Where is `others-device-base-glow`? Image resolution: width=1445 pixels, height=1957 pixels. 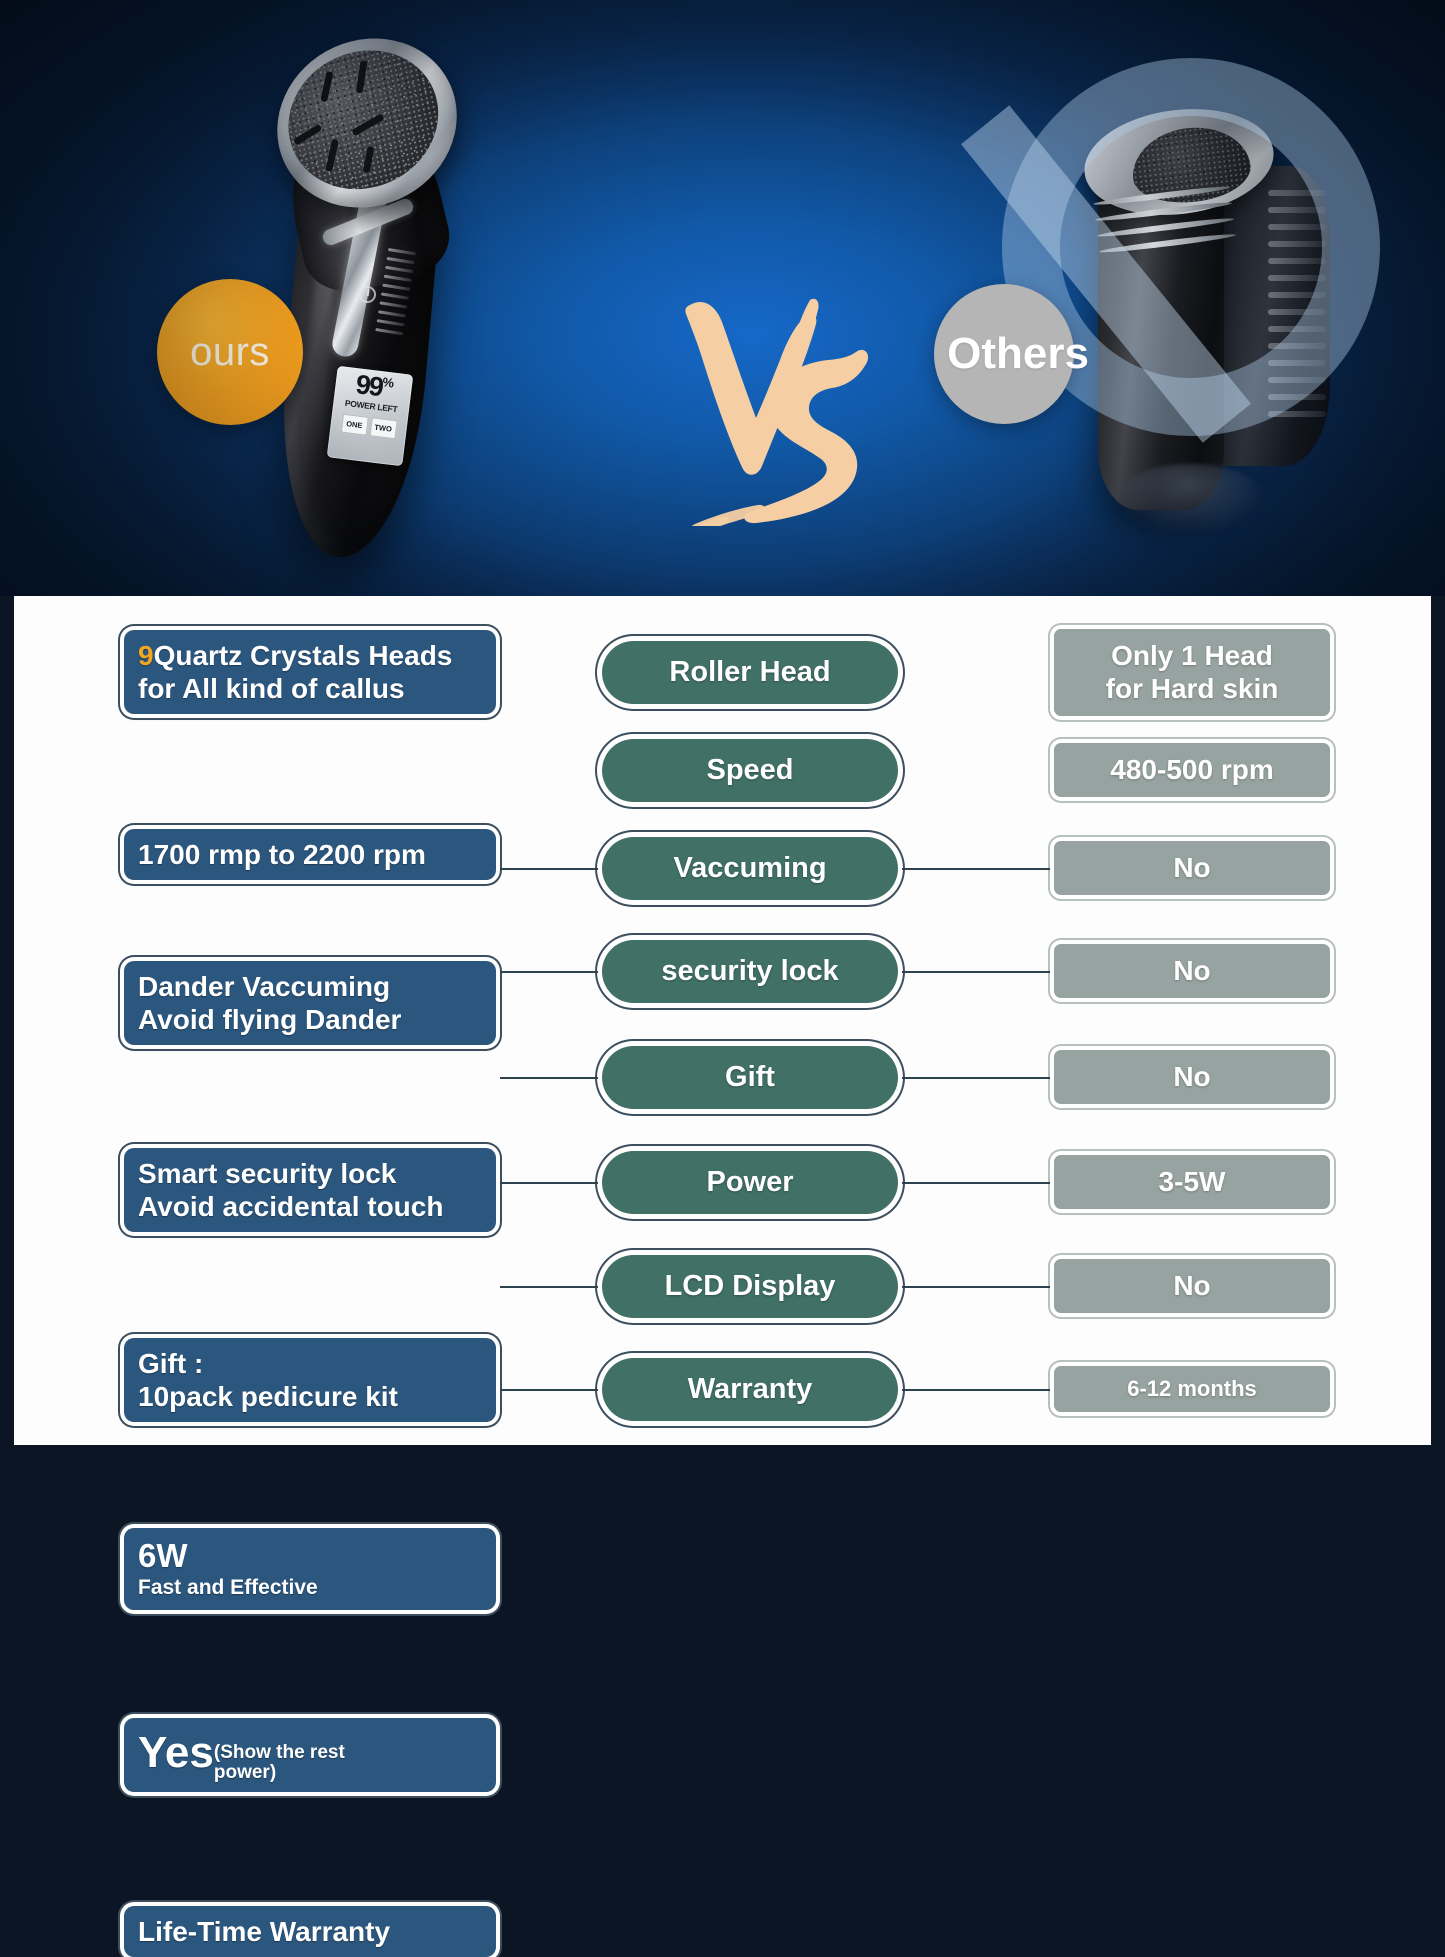
others-device-base-glow is located at coordinates (1191, 499).